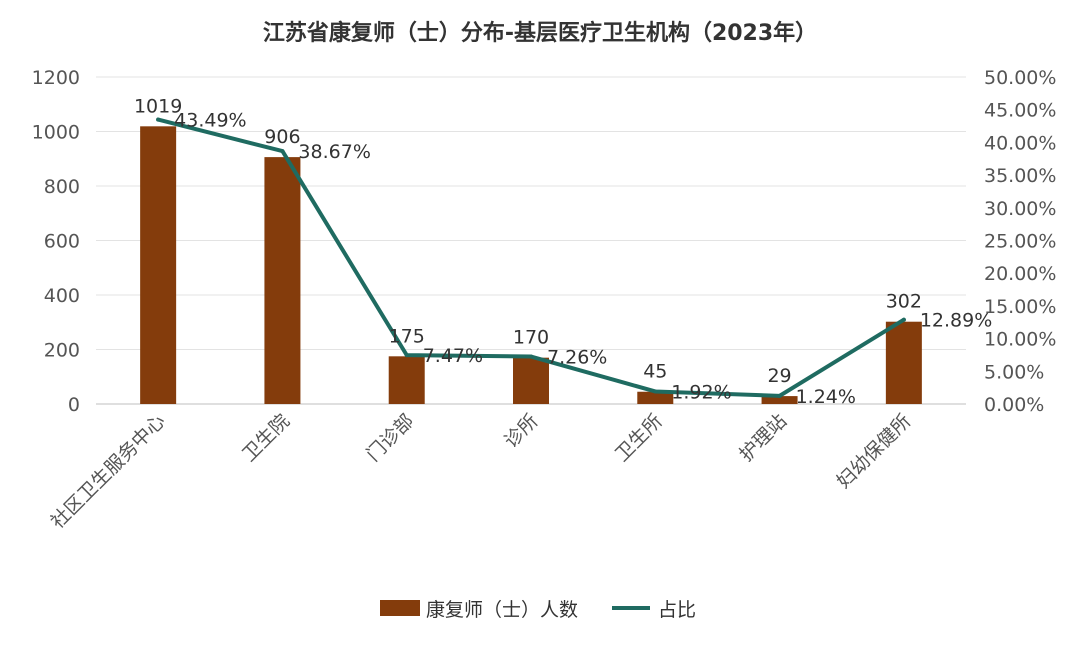 The height and width of the screenshot is (646, 1080). What do you see at coordinates (701, 392) in the screenshot?
I see `line-value-label: 1.92%` at bounding box center [701, 392].